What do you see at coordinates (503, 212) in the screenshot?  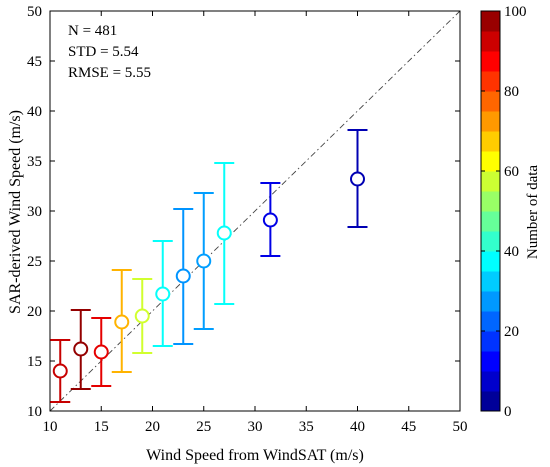 I see `colorbar: 0 20 40 60 80 100` at bounding box center [503, 212].